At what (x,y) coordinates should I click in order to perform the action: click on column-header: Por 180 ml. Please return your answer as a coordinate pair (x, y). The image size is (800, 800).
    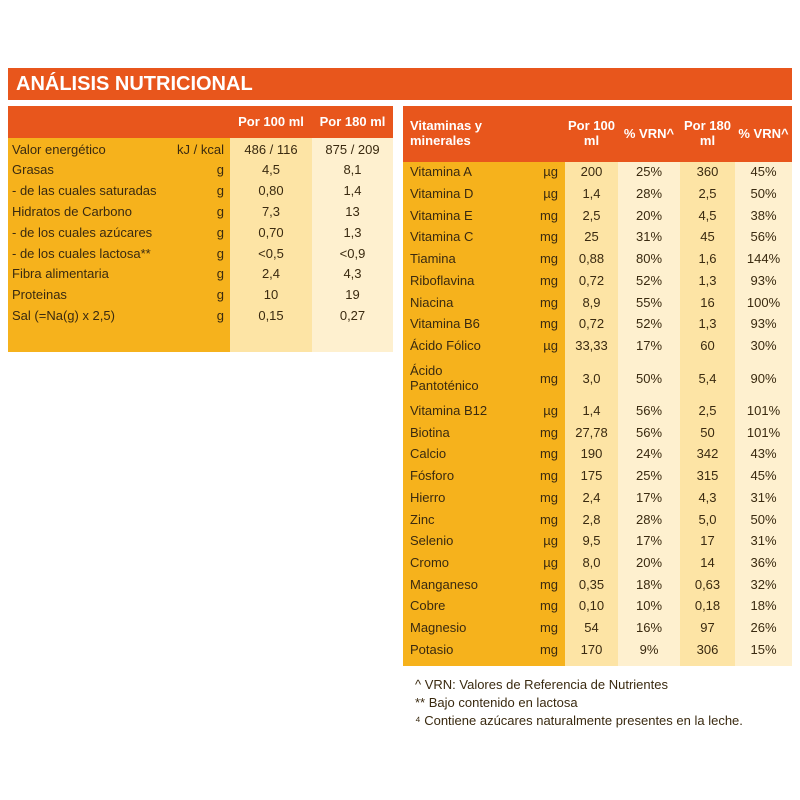
    Looking at the image, I should click on (352, 121).